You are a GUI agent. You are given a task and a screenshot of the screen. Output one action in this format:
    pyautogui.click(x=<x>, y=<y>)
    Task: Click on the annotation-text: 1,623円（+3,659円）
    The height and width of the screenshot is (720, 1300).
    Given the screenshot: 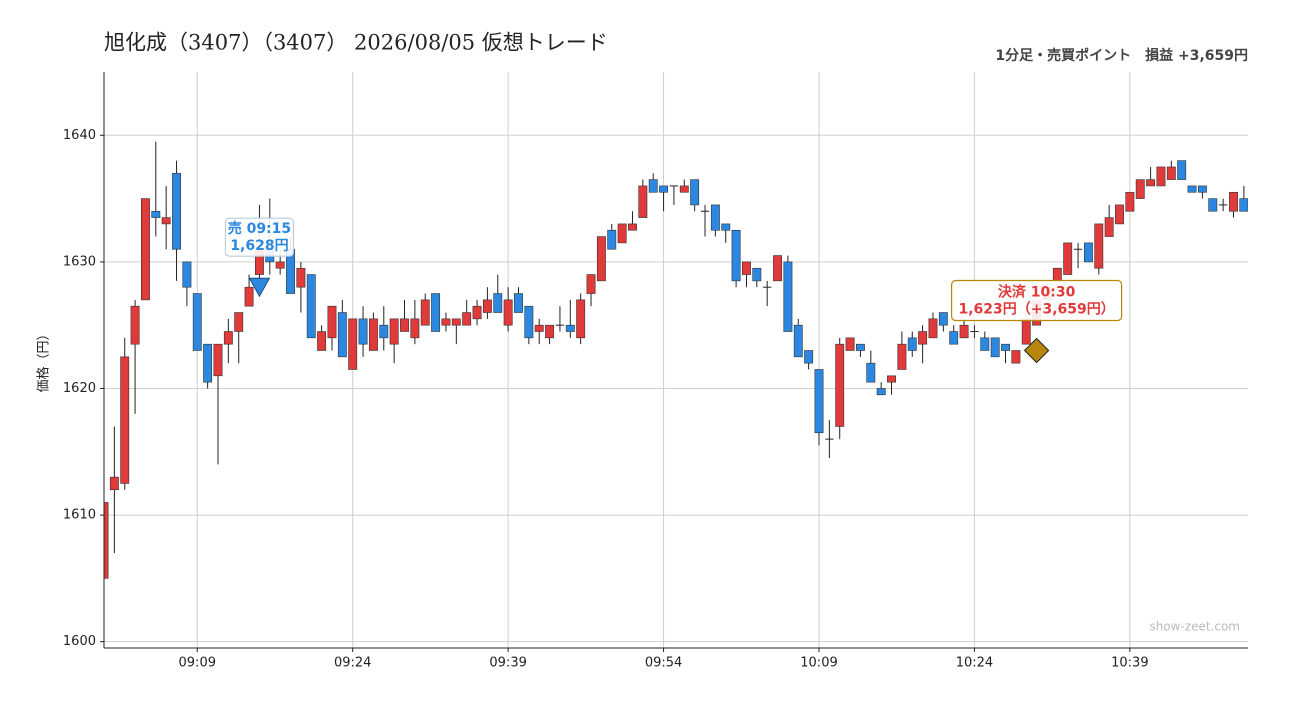 What is the action you would take?
    pyautogui.click(x=1036, y=310)
    